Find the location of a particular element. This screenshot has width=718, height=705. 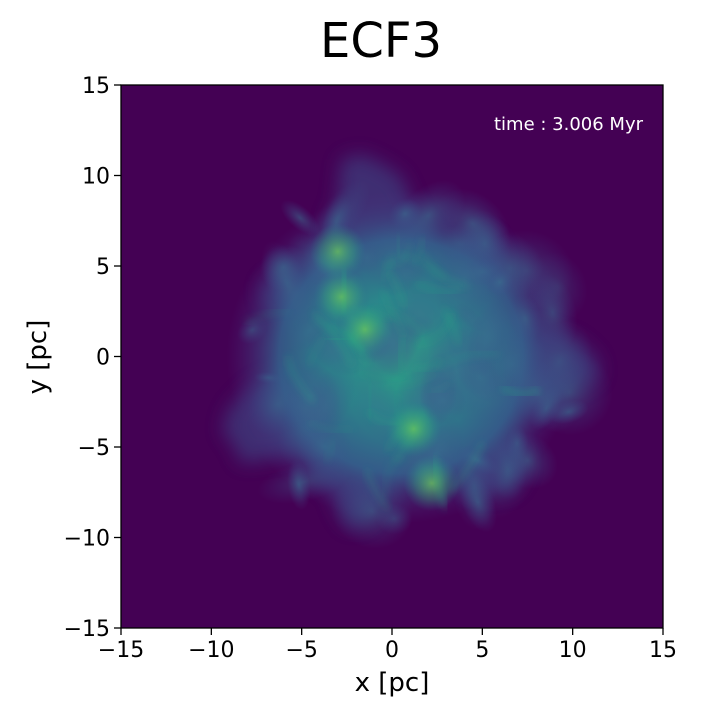

x-tick-label: −5 is located at coordinates (301, 650).